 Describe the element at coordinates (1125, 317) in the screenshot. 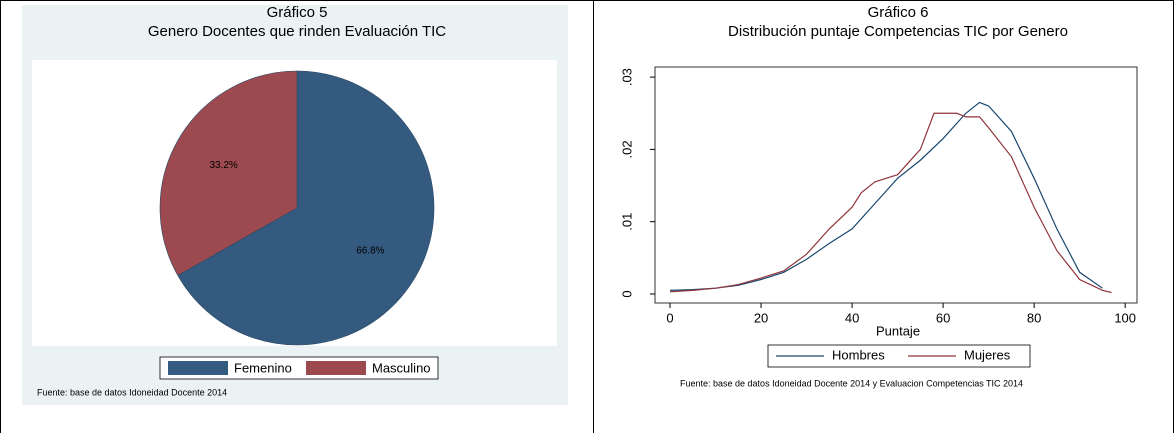

I see `x-tick-label: 100` at that location.